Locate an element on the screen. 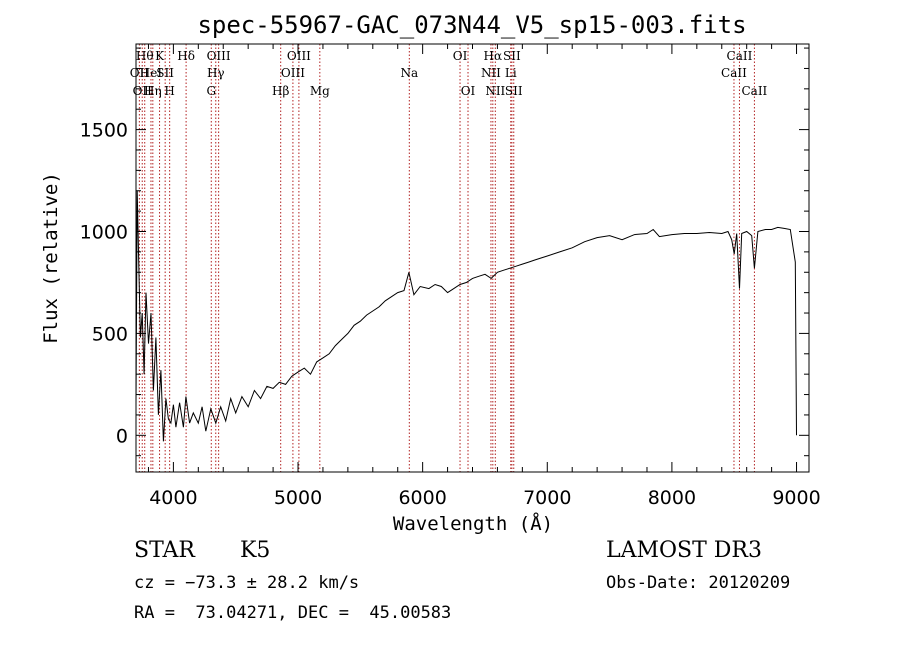 This screenshot has width=900, height=649. spectral-line-label-8: Hδ is located at coordinates (186, 56).